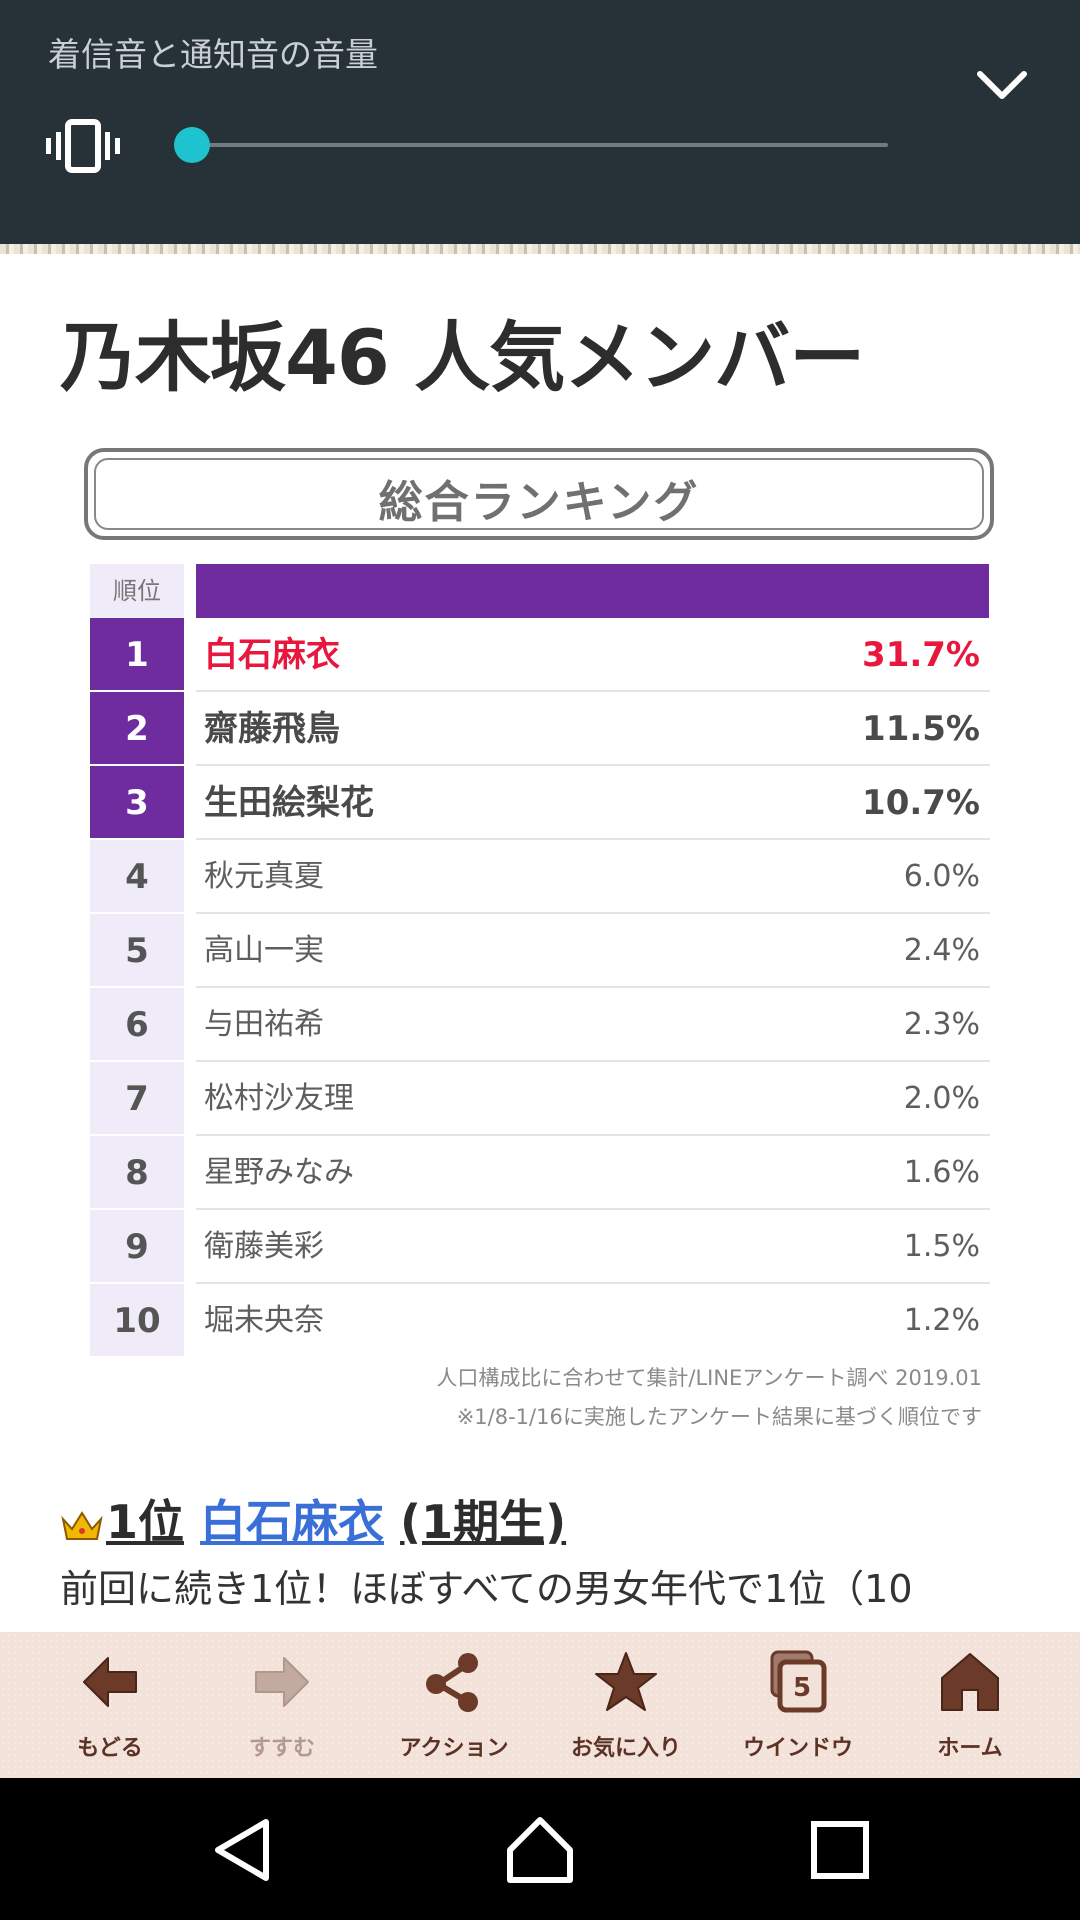 This screenshot has width=1080, height=1920. What do you see at coordinates (540, 655) in the screenshot?
I see `table-row: 1 白石麻衣 31.7%` at bounding box center [540, 655].